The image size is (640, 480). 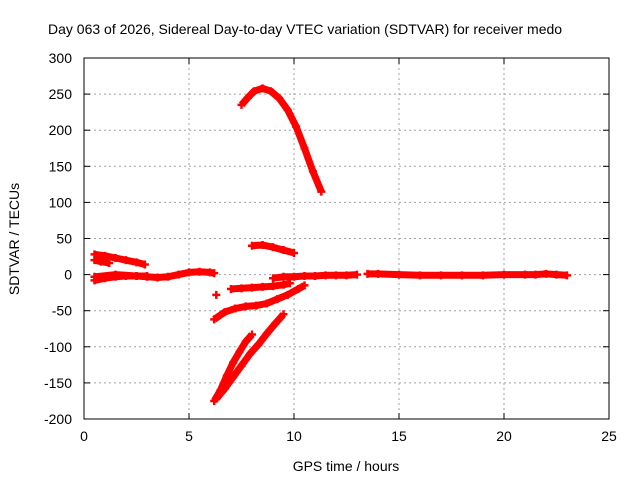 What do you see at coordinates (609, 436) in the screenshot?
I see `x-tick-label: 25` at bounding box center [609, 436].